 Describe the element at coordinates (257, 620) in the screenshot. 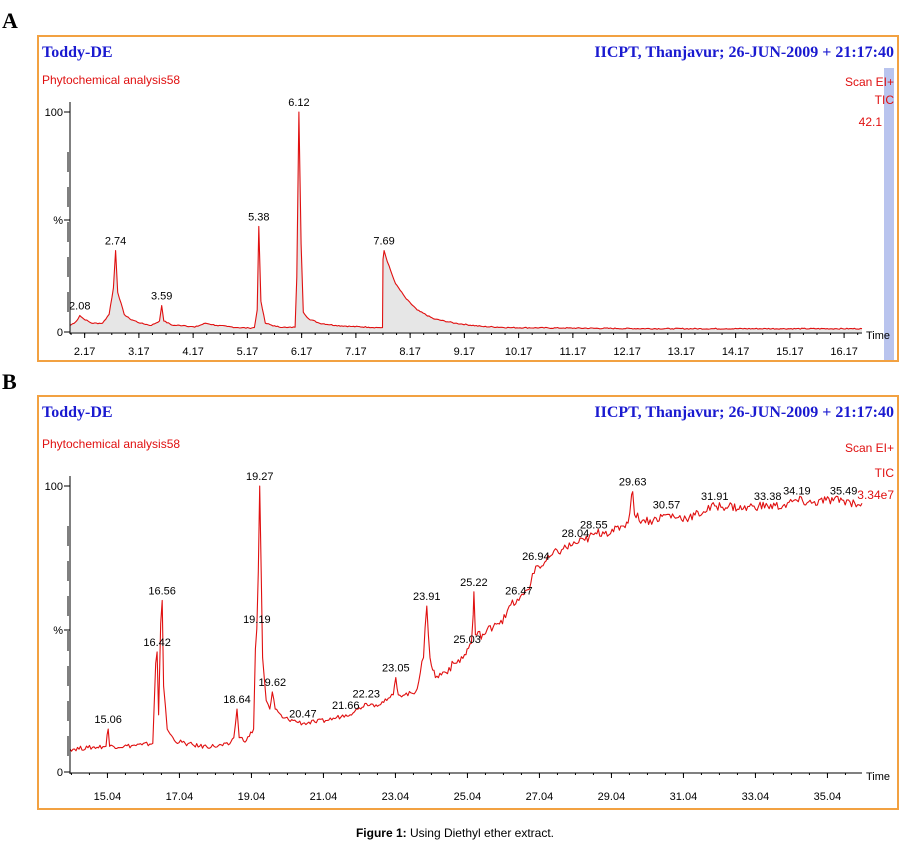

I see `peak-label: 19.19` at that location.